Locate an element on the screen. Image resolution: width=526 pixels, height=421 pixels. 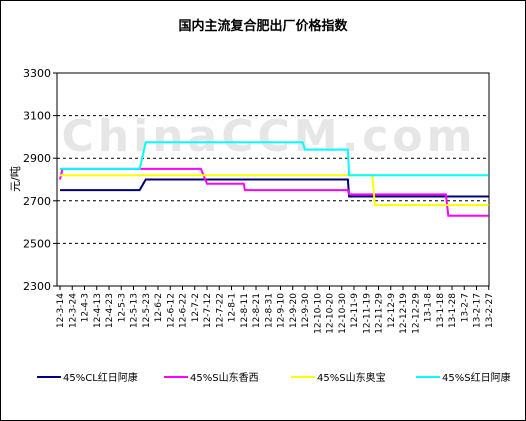
y-tick-label: 2700 is located at coordinates (37, 201).